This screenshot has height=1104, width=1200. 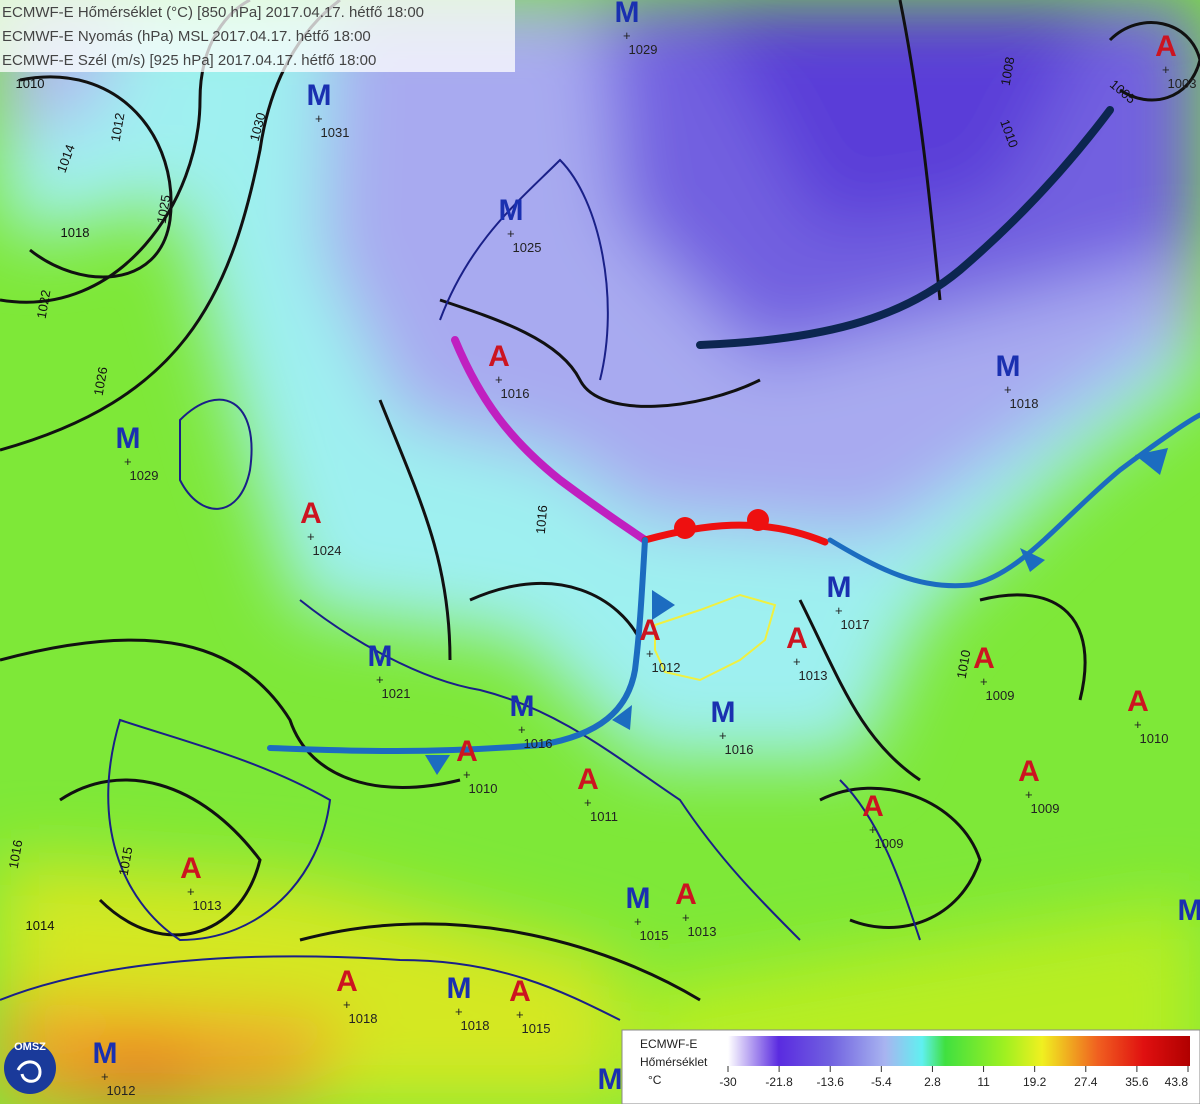 What do you see at coordinates (550, 440) in the screenshot?
I see `occluded-front` at bounding box center [550, 440].